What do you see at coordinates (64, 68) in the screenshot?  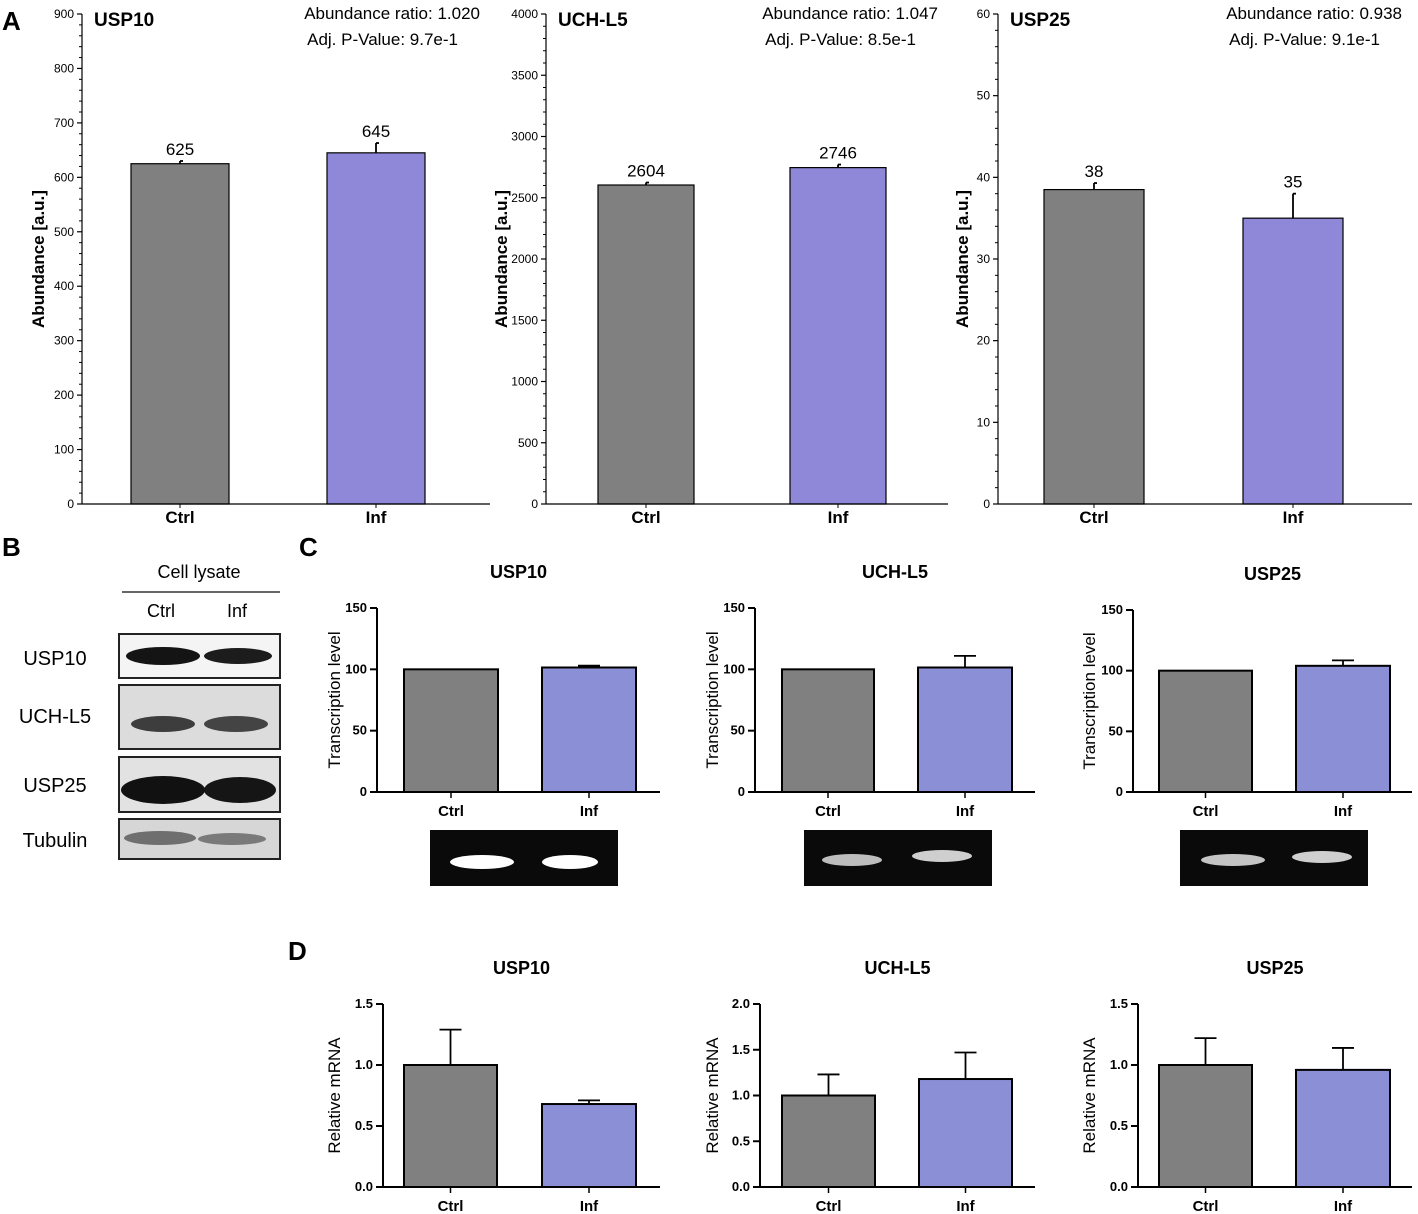 I see `y-tick-label: 800` at bounding box center [64, 68].